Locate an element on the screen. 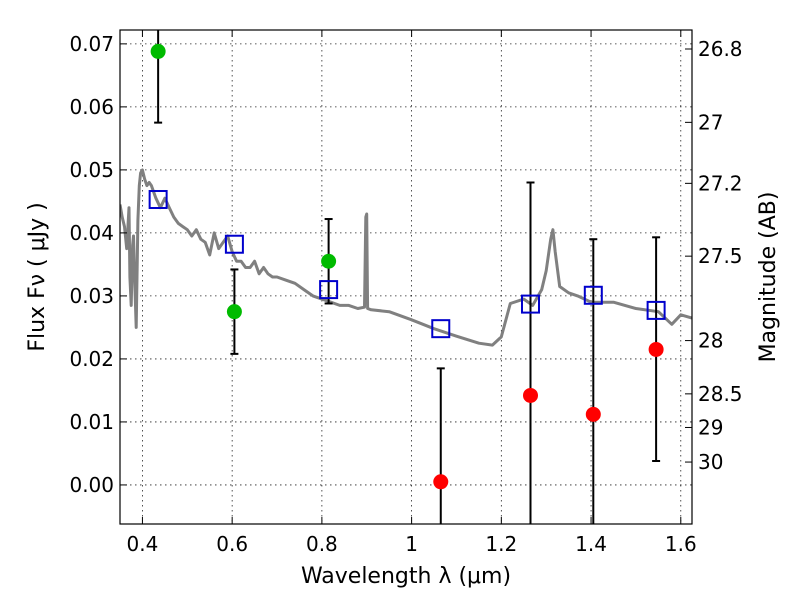  y-tick-label: 0.03 is located at coordinates (91, 296).